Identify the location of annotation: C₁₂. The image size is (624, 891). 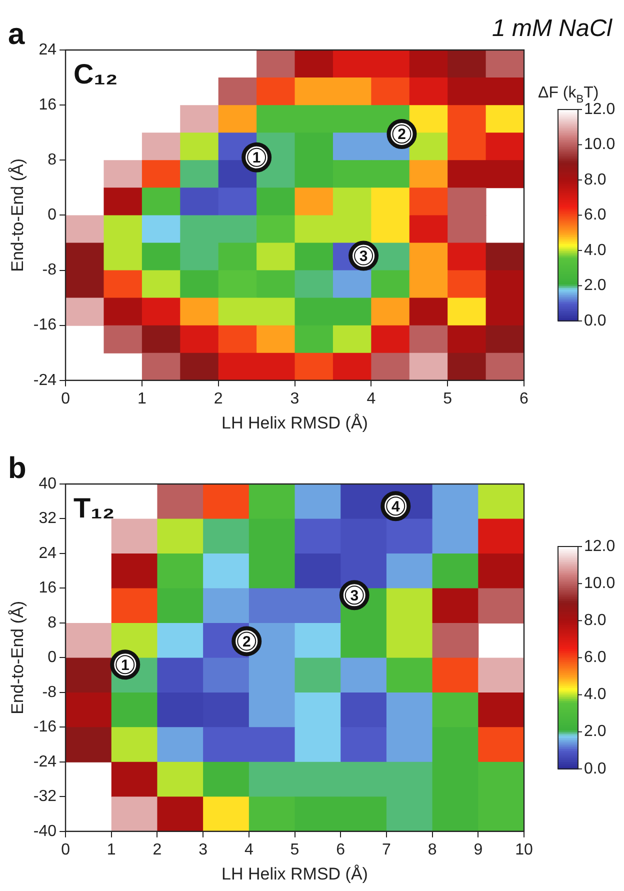
(96, 74).